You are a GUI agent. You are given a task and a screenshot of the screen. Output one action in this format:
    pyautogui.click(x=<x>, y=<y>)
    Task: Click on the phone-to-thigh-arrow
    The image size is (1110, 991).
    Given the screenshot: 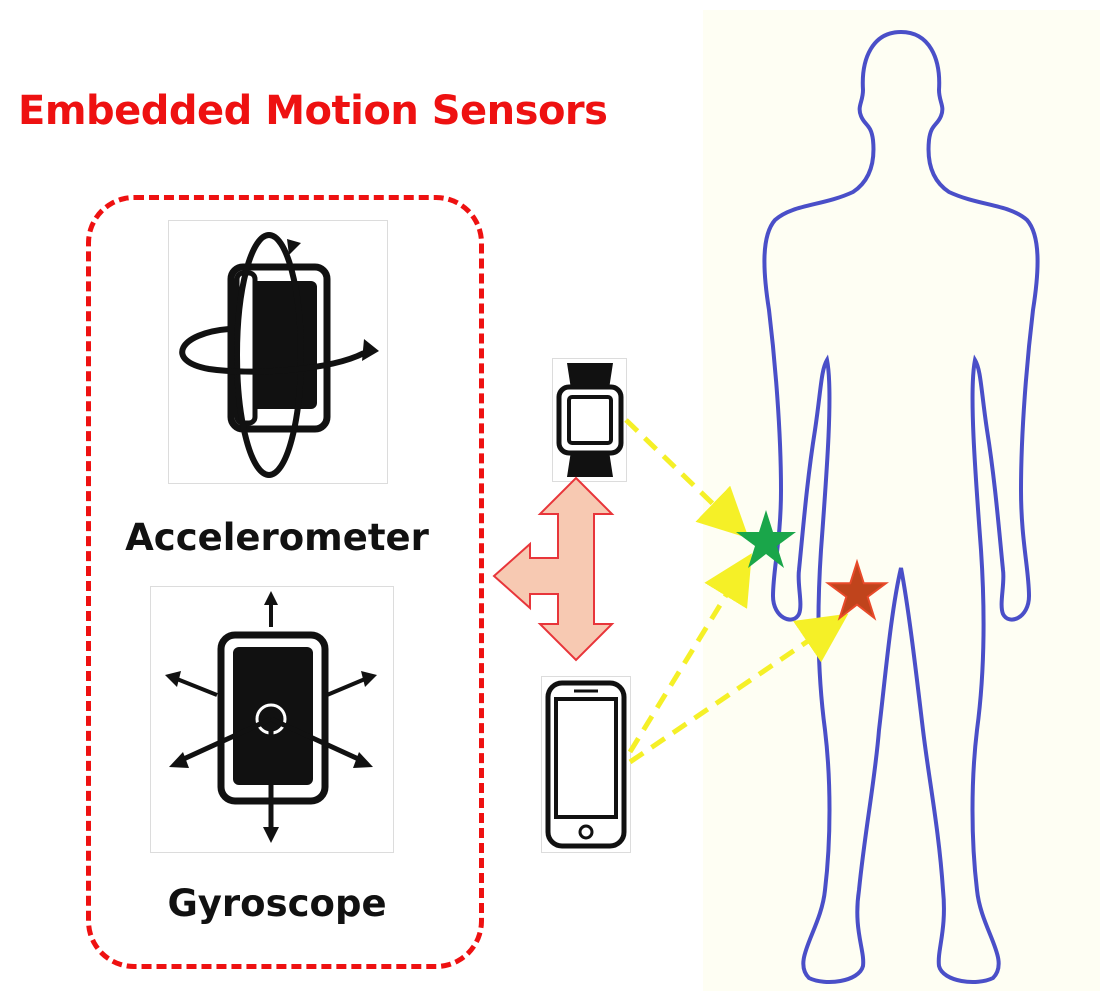 What is the action you would take?
    pyautogui.click(x=738, y=689)
    